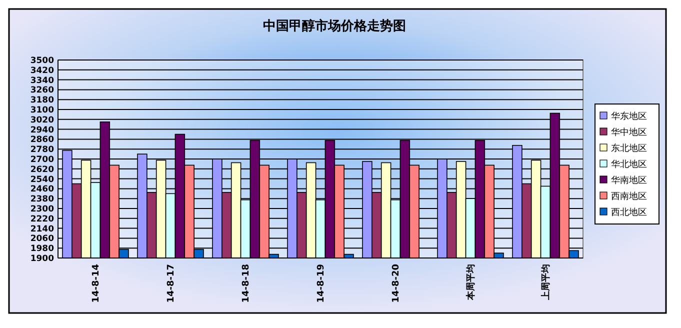 The image size is (681, 328). What do you see at coordinates (42, 140) in the screenshot?
I see `y-tick-label: 2860` at bounding box center [42, 140].